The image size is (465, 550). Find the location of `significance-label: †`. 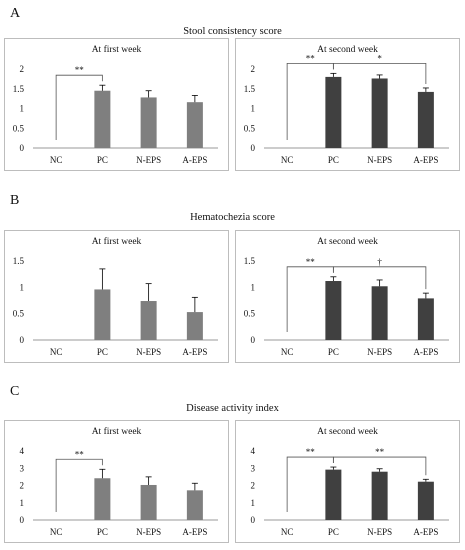

significance-label: † is located at coordinates (379, 262).